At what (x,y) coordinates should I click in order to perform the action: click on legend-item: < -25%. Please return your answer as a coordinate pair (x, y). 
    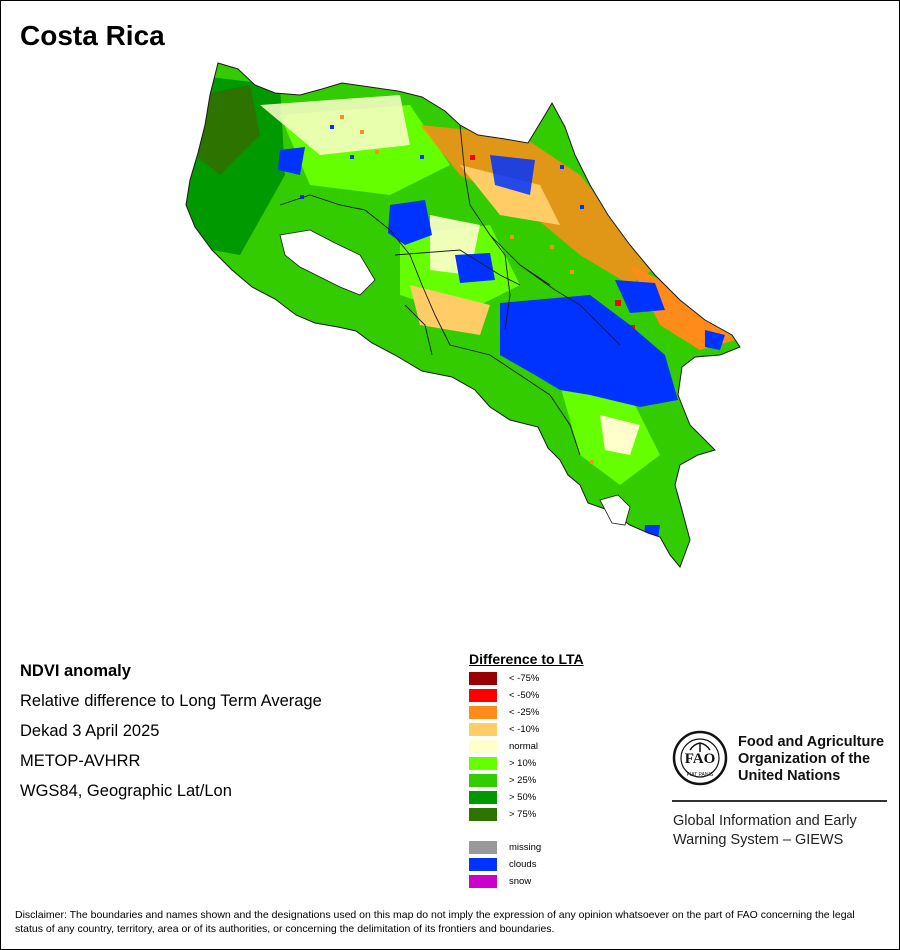
    Looking at the image, I should click on (526, 712).